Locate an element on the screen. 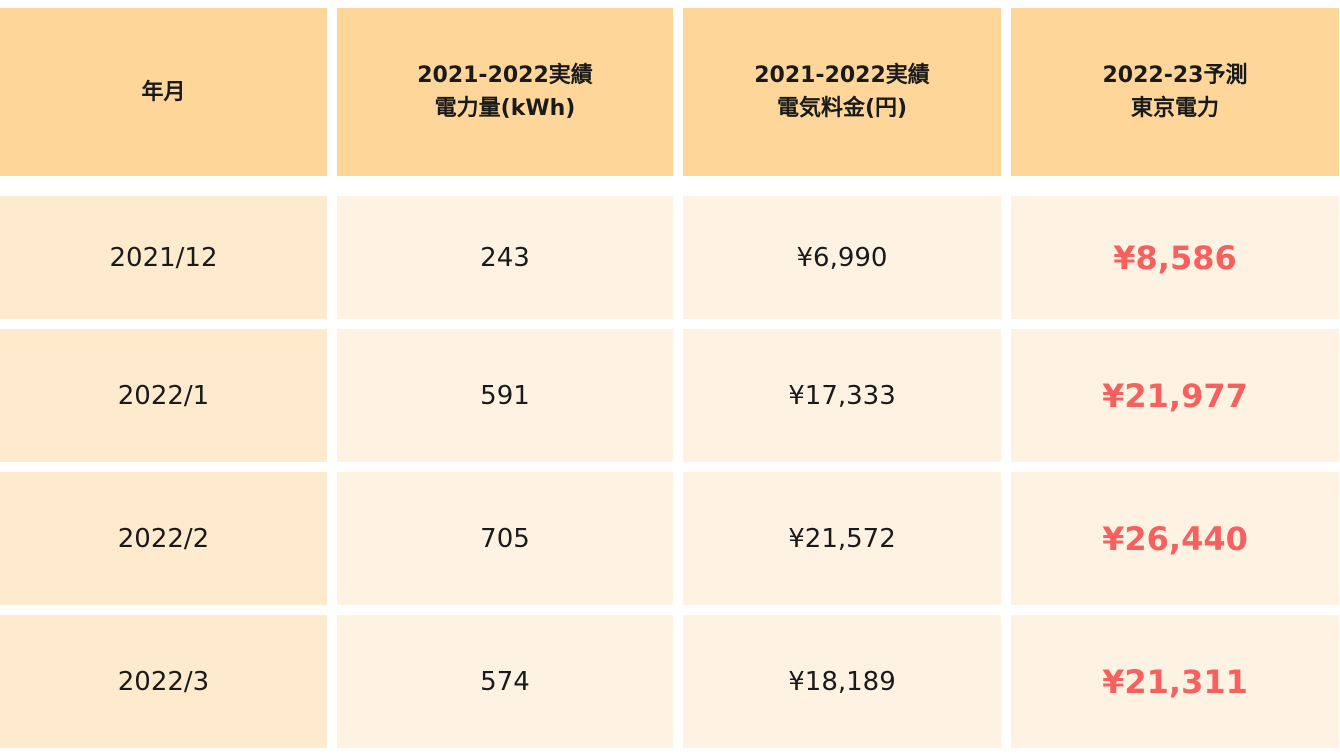 The image size is (1340, 754). header-month-label: 年月 is located at coordinates (163, 92).